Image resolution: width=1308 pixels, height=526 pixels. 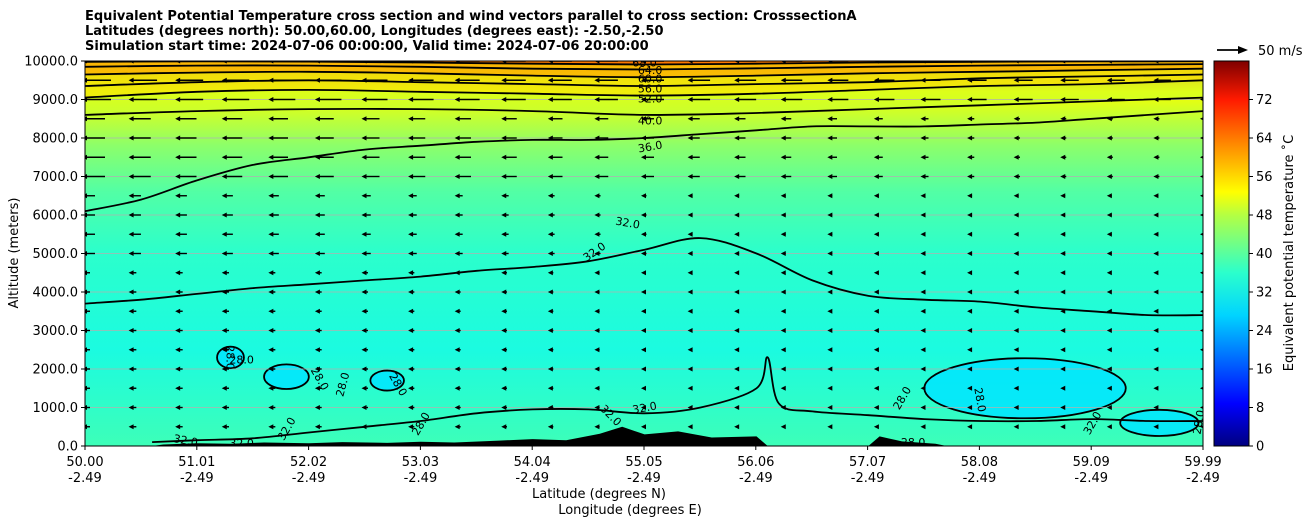 What do you see at coordinates (1264, 216) in the screenshot?
I see `colorbar-tick-label-6: 48` at bounding box center [1264, 216].